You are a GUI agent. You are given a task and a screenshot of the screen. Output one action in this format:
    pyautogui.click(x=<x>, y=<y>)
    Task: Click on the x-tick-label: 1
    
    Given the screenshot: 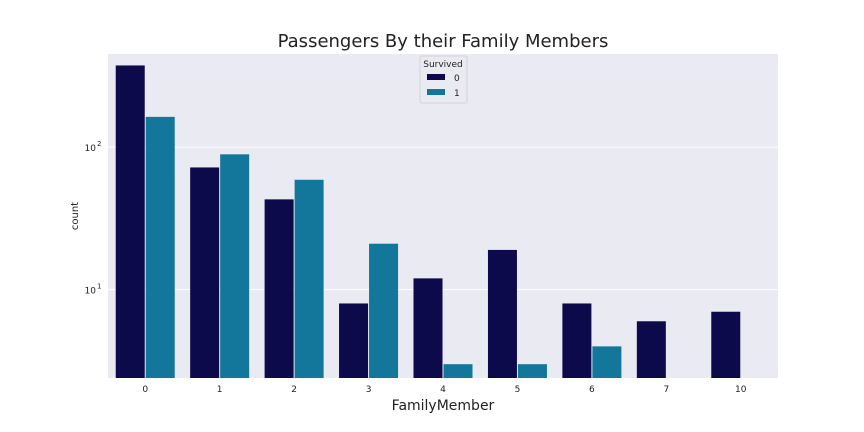 What is the action you would take?
    pyautogui.click(x=220, y=390)
    